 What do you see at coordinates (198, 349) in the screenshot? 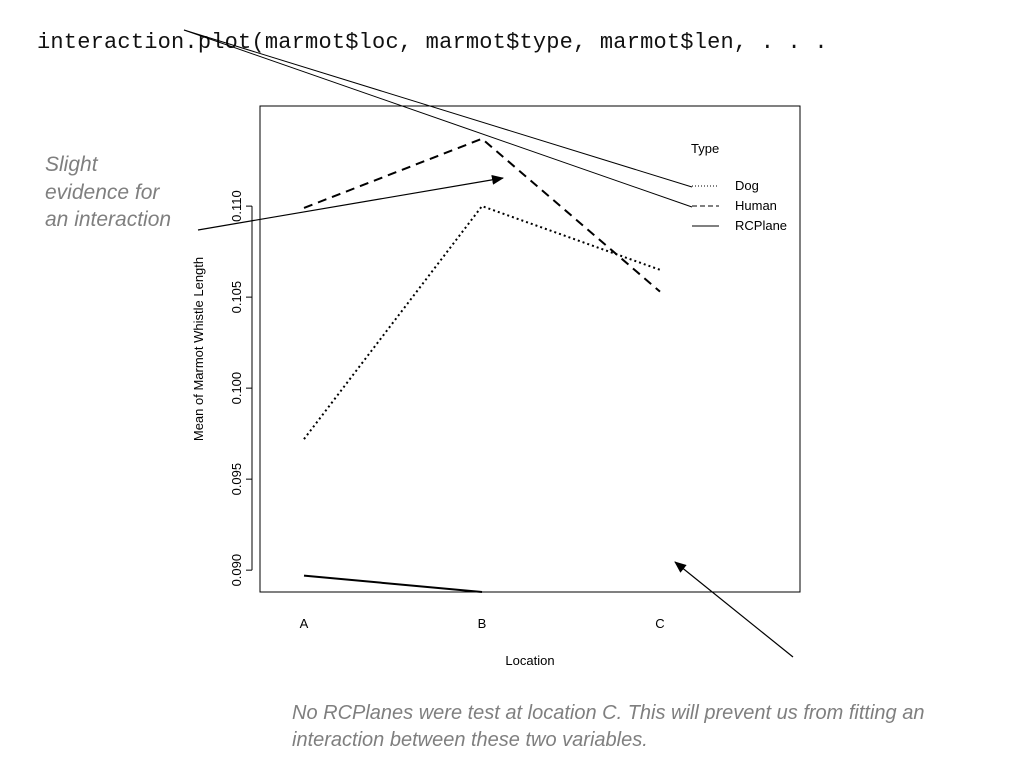
I see `y-axis-label: Mean of Marmot Whistle Length` at bounding box center [198, 349].